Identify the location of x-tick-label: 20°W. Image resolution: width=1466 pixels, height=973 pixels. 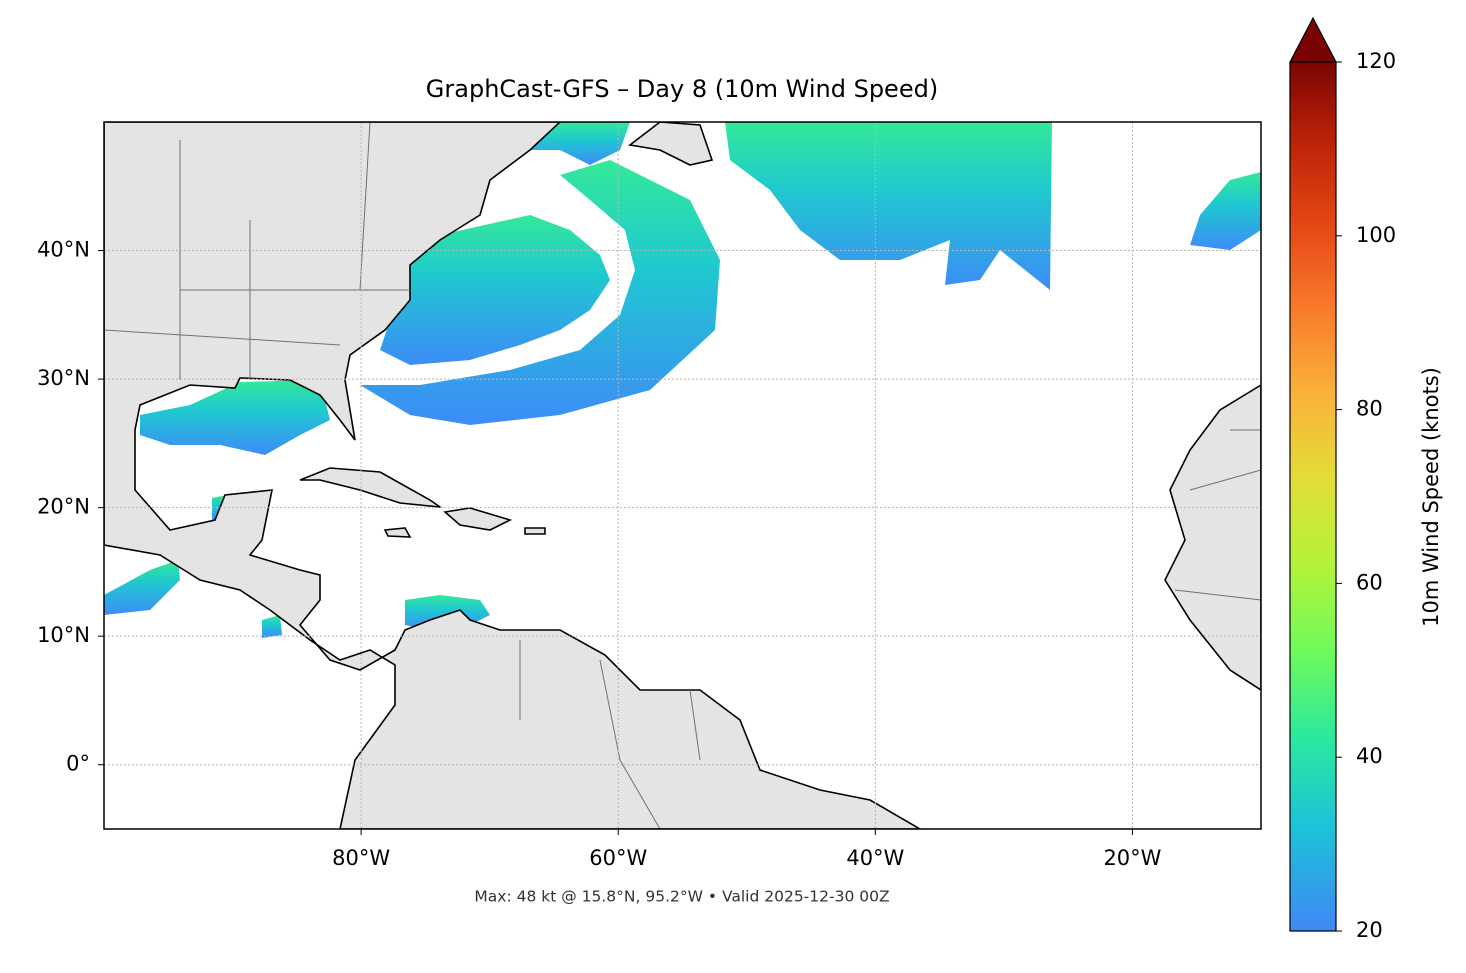
(1132, 858).